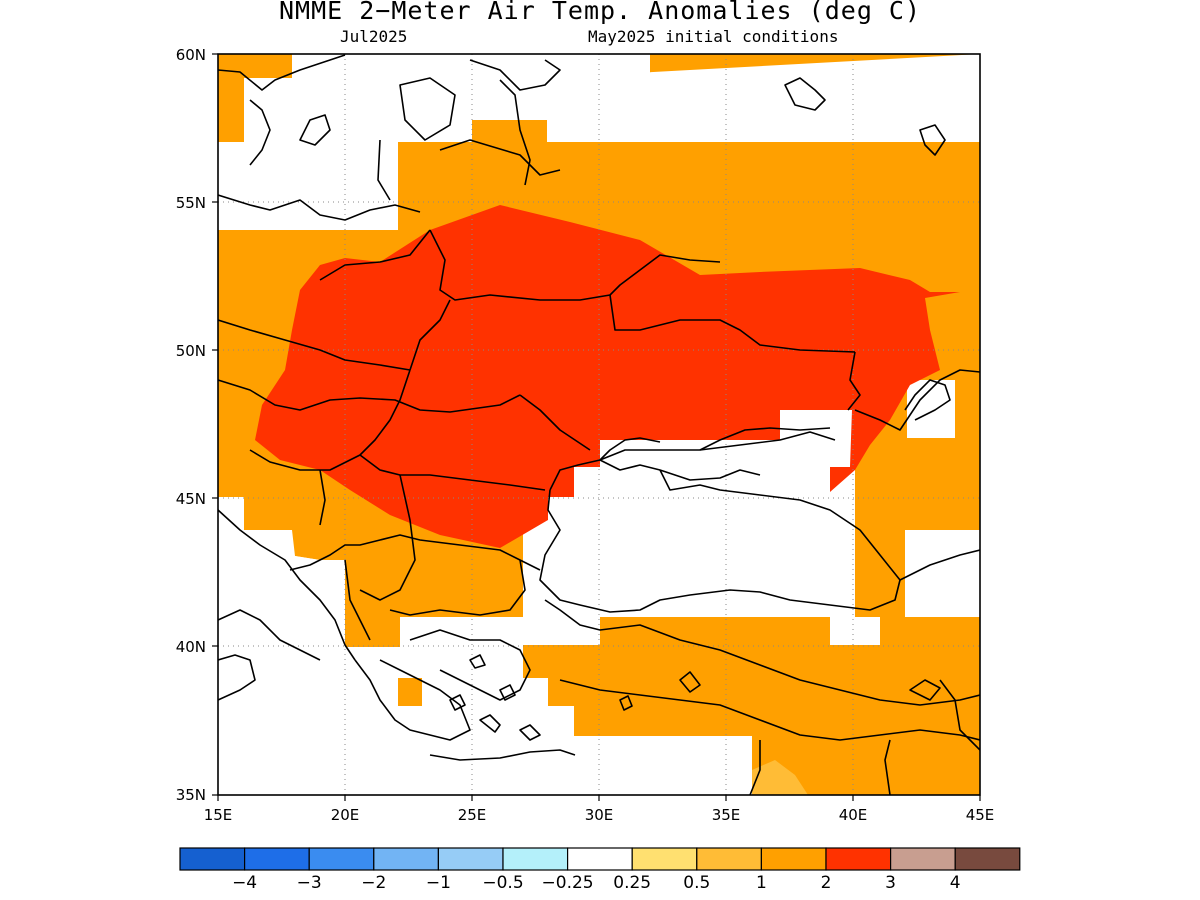 The image size is (1200, 900). What do you see at coordinates (568, 883) in the screenshot?
I see `colorbar-label: −0.25` at bounding box center [568, 883].